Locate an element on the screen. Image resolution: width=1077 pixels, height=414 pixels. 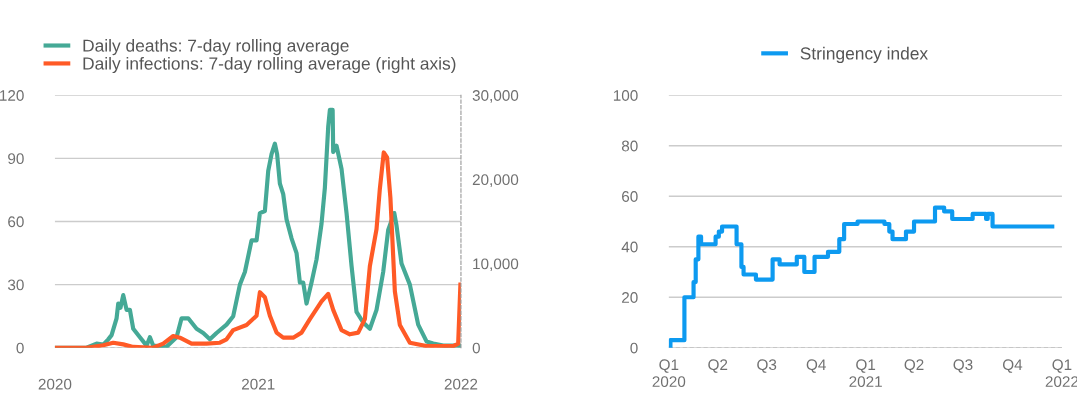
y-tick-label: 40 is located at coordinates (629, 247).